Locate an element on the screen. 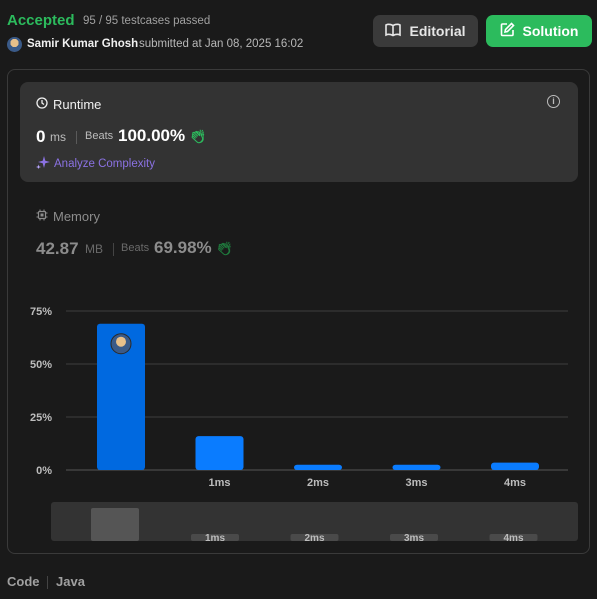 The height and width of the screenshot is (599, 597). range-selector is located at coordinates (314, 521).